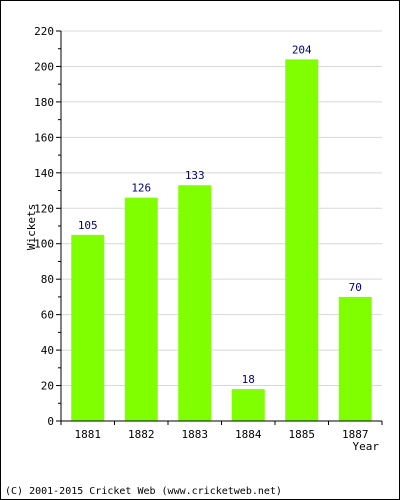  I want to click on x-tick-label: 1881, so click(88, 434).